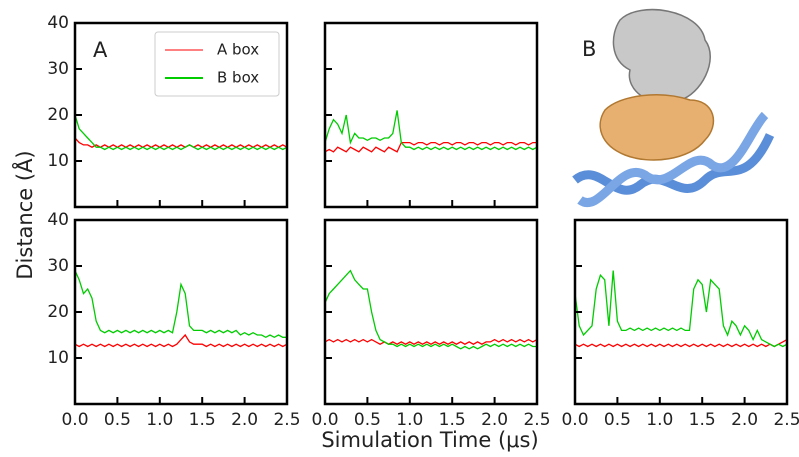  What do you see at coordinates (589, 49) in the screenshot?
I see `panel-label: B` at bounding box center [589, 49].